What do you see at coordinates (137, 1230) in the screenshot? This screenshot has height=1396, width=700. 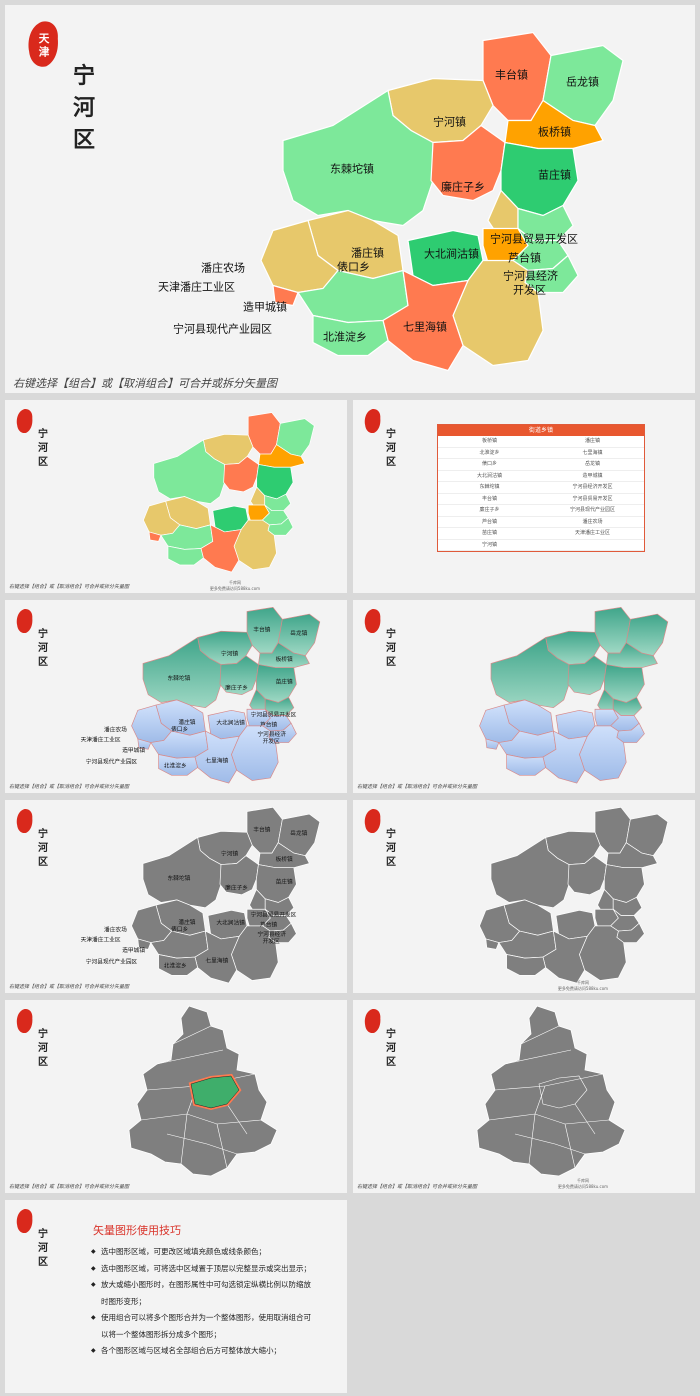 I see `tips-title: 矢量图形使用技巧` at bounding box center [137, 1230].